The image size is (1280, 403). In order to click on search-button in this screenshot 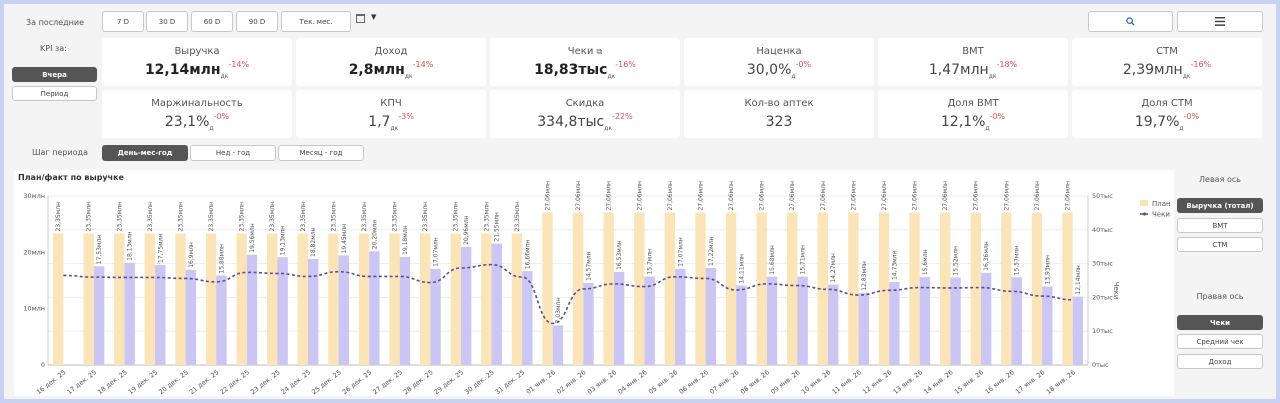, I will do `click(1130, 21)`.